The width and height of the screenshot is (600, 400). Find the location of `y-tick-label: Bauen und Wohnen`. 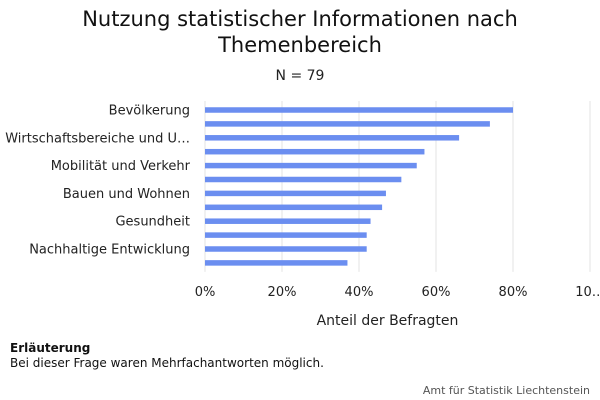

y-tick-label: Bauen und Wohnen is located at coordinates (126, 194).